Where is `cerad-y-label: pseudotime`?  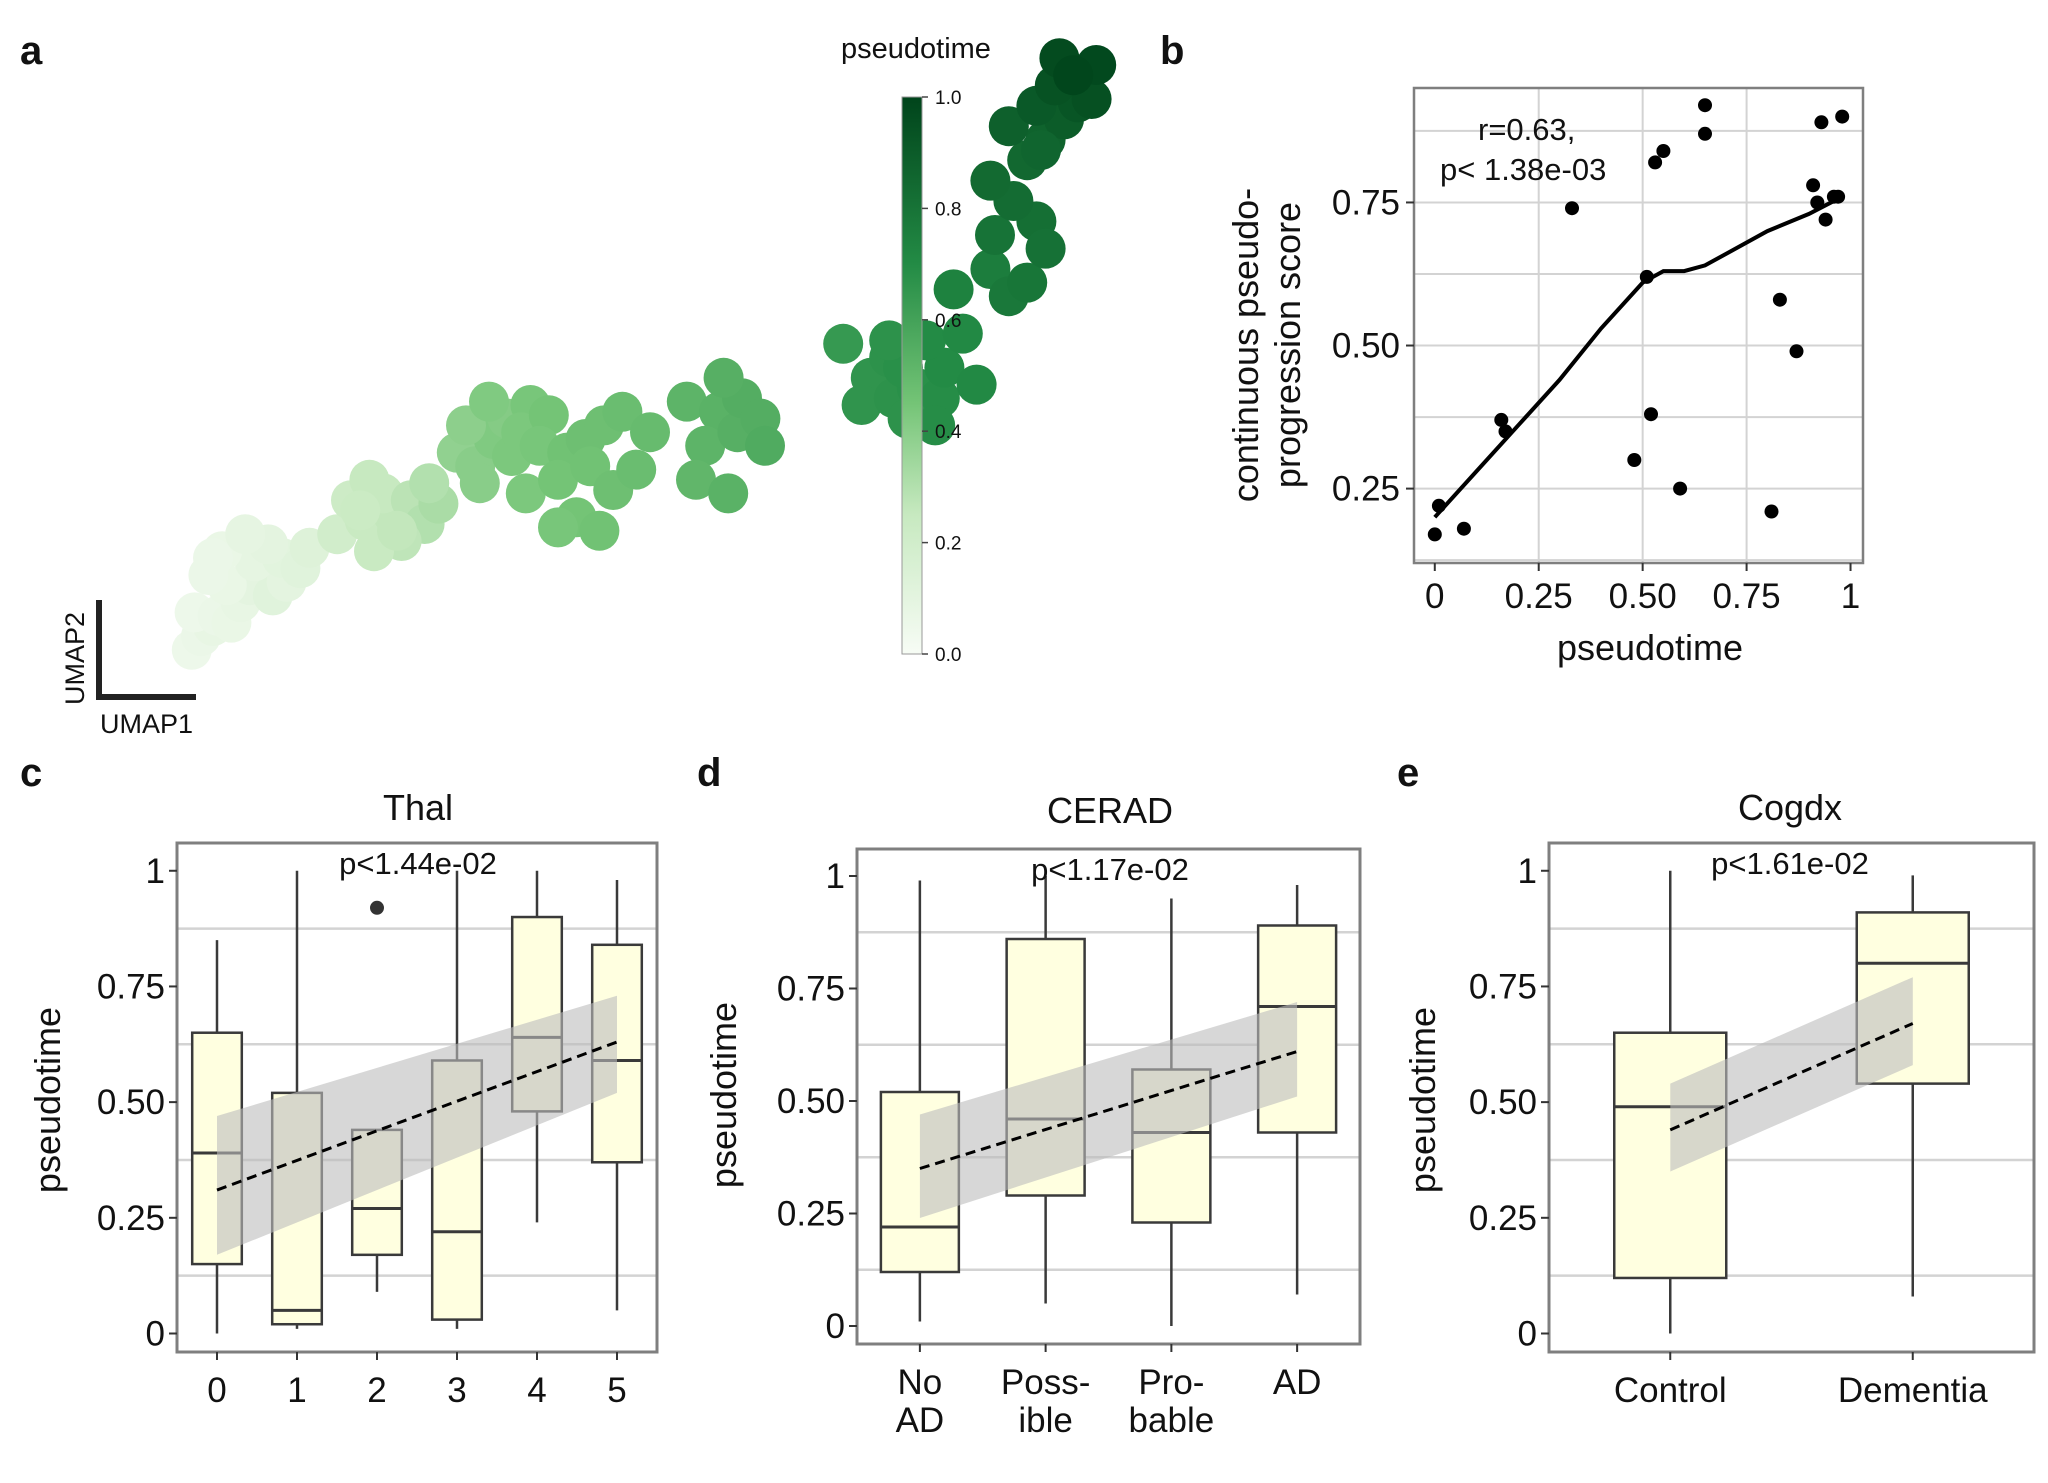
cerad-y-label: pseudotime is located at coordinates (723, 1095).